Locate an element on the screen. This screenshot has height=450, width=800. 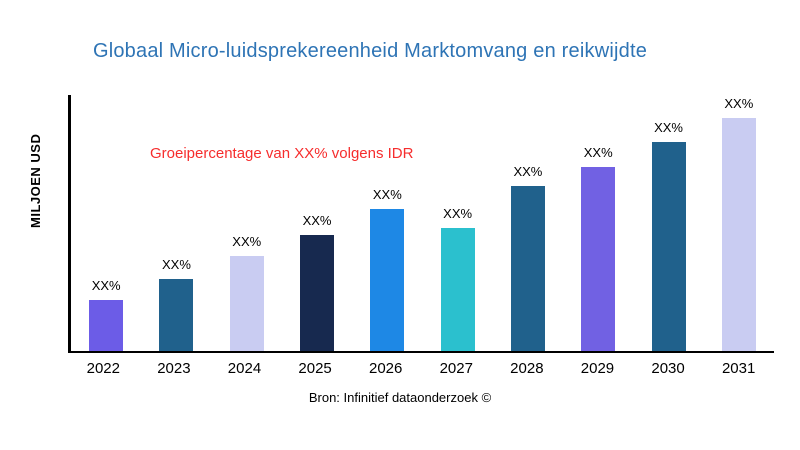
x-axis-tick-label: 2027 is located at coordinates (456, 368).